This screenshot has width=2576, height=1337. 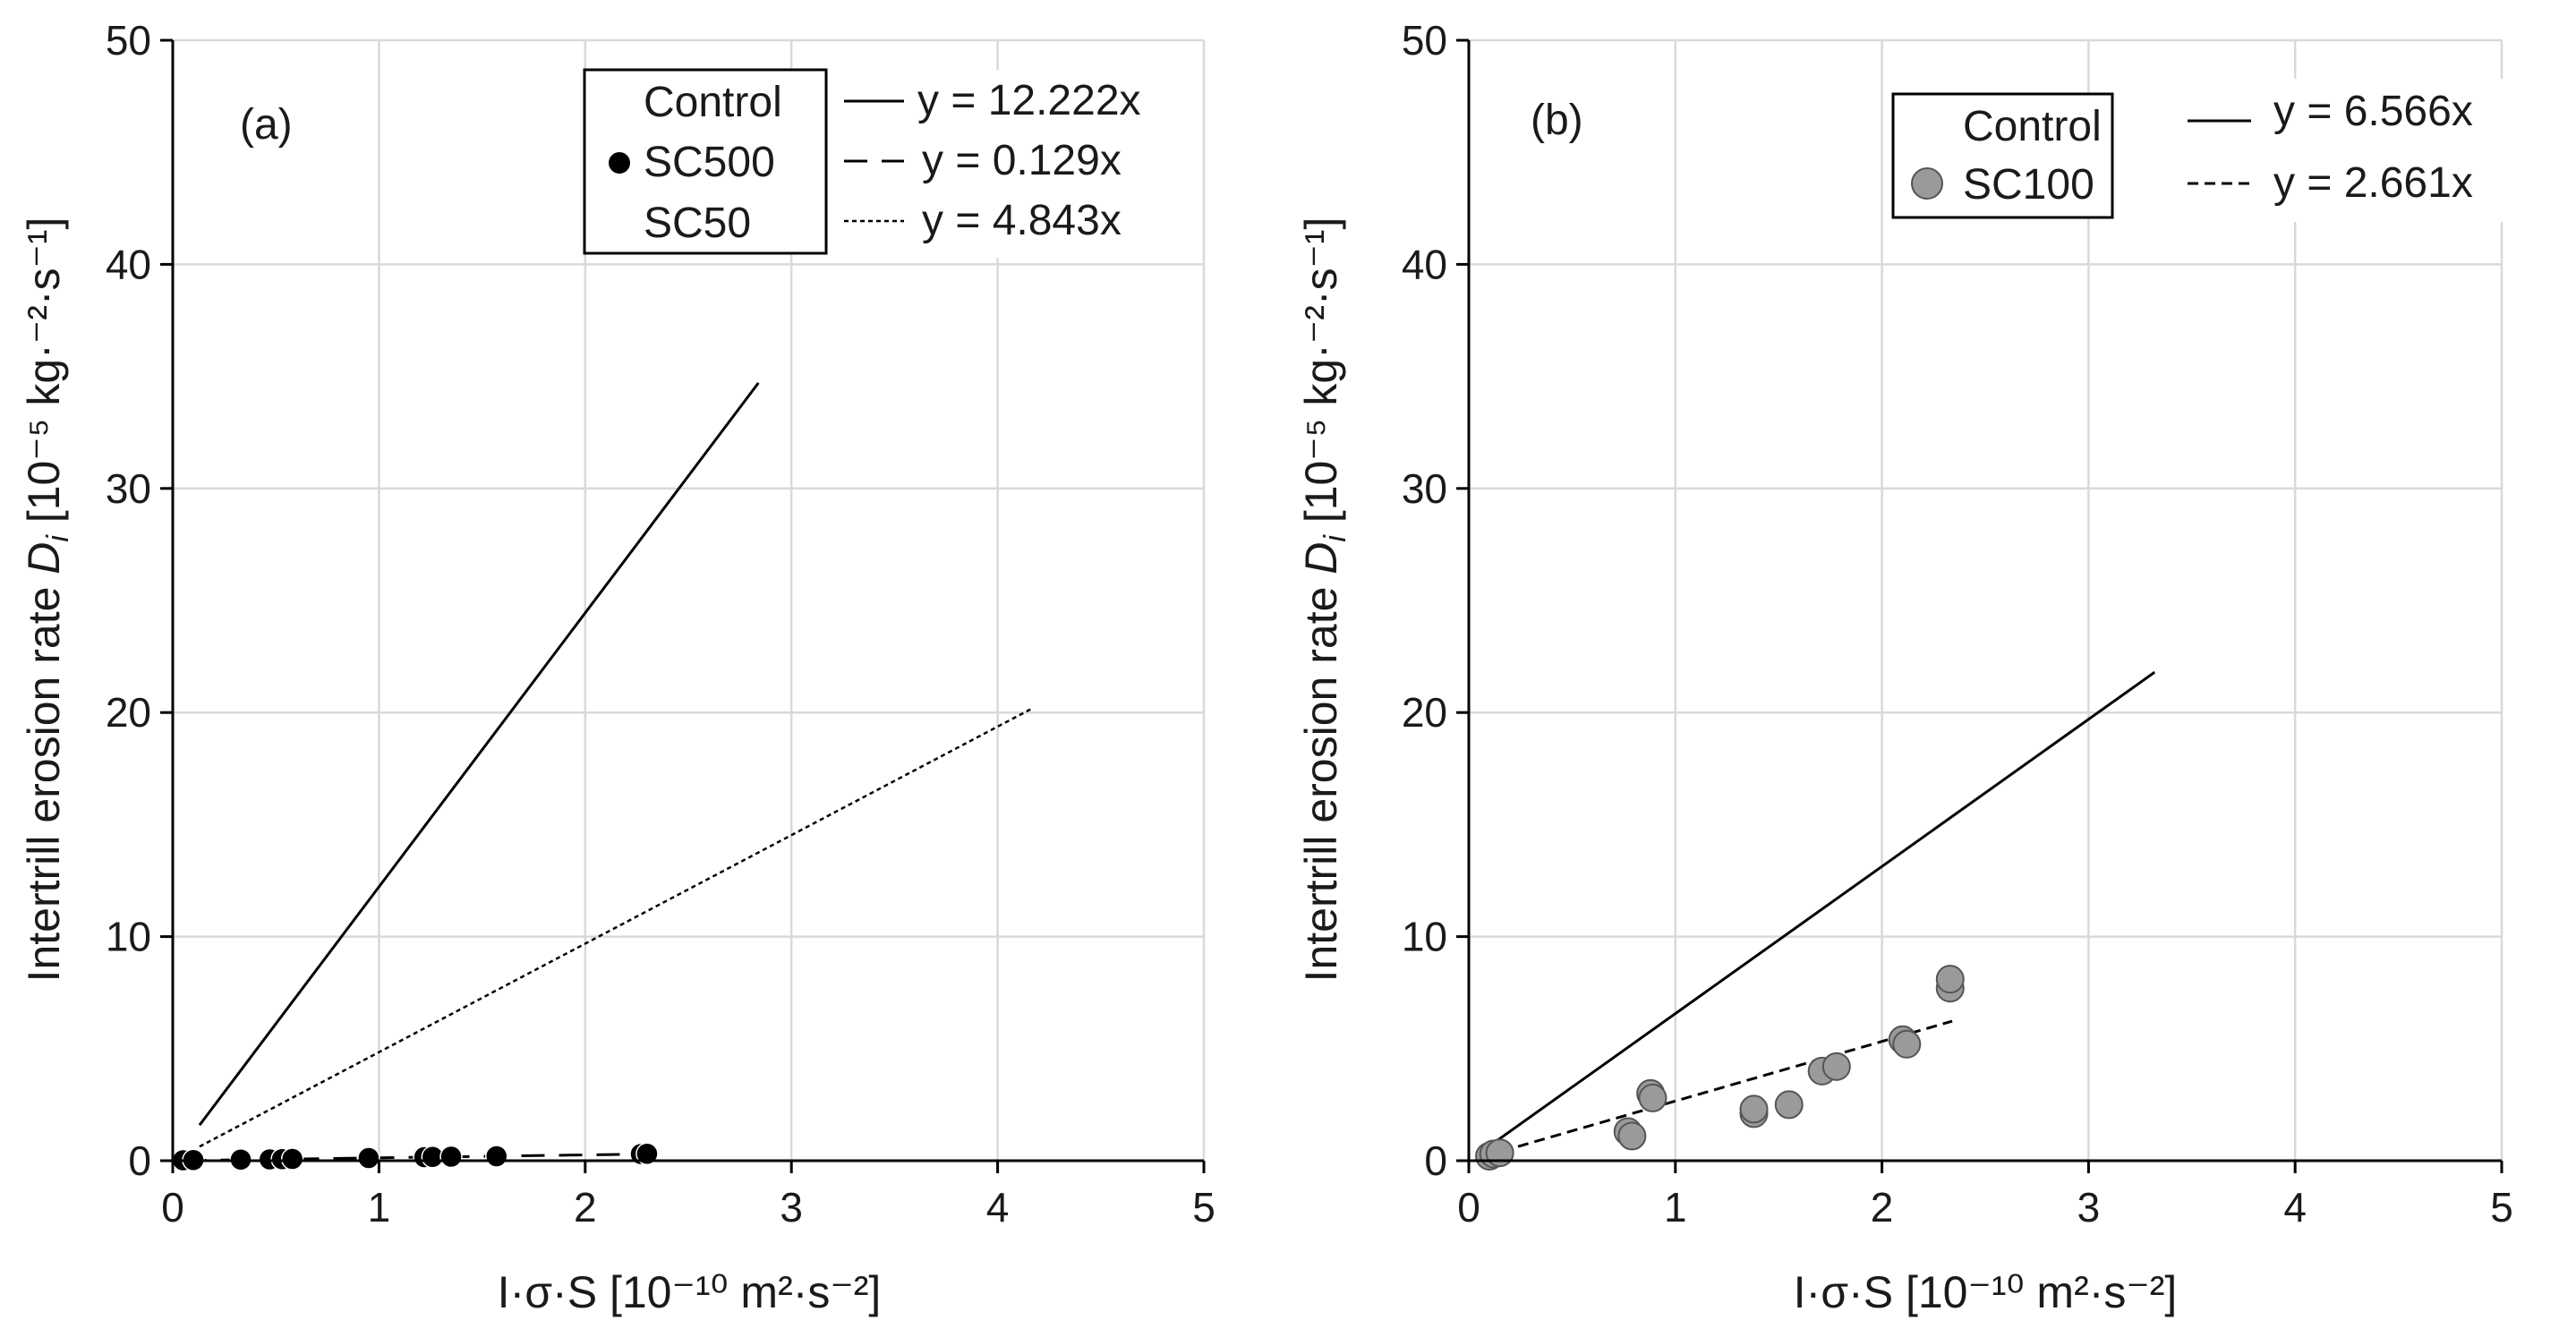 I want to click on legend-label-sc50: SC50, so click(x=697, y=224).